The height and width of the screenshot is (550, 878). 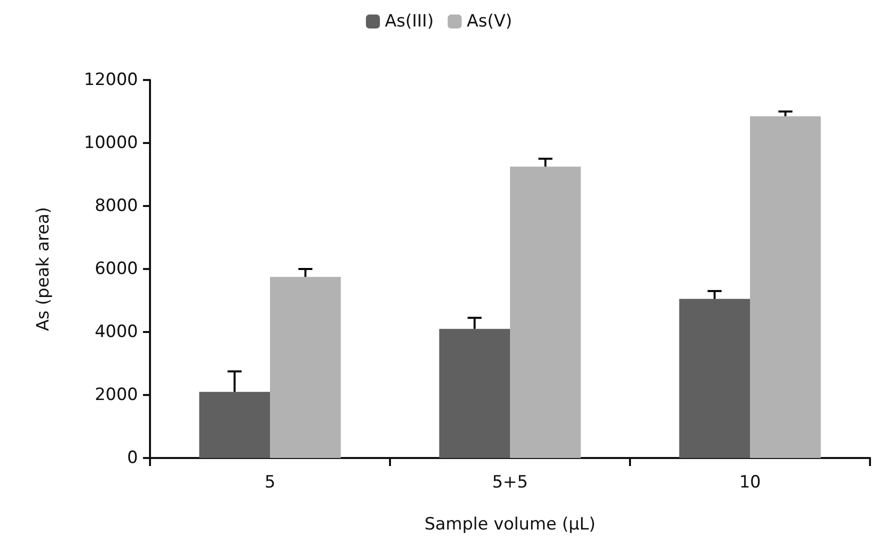 What do you see at coordinates (489, 22) in the screenshot?
I see `legend-label: As(V)` at bounding box center [489, 22].